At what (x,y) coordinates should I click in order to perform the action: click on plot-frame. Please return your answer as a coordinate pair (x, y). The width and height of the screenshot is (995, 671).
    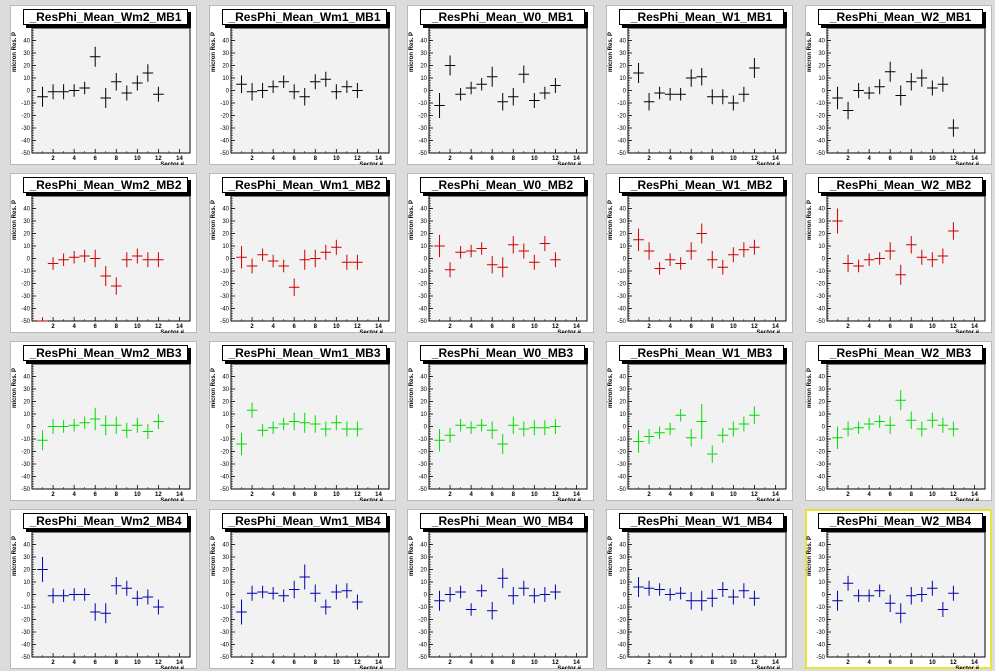
    Looking at the image, I should click on (906, 594).